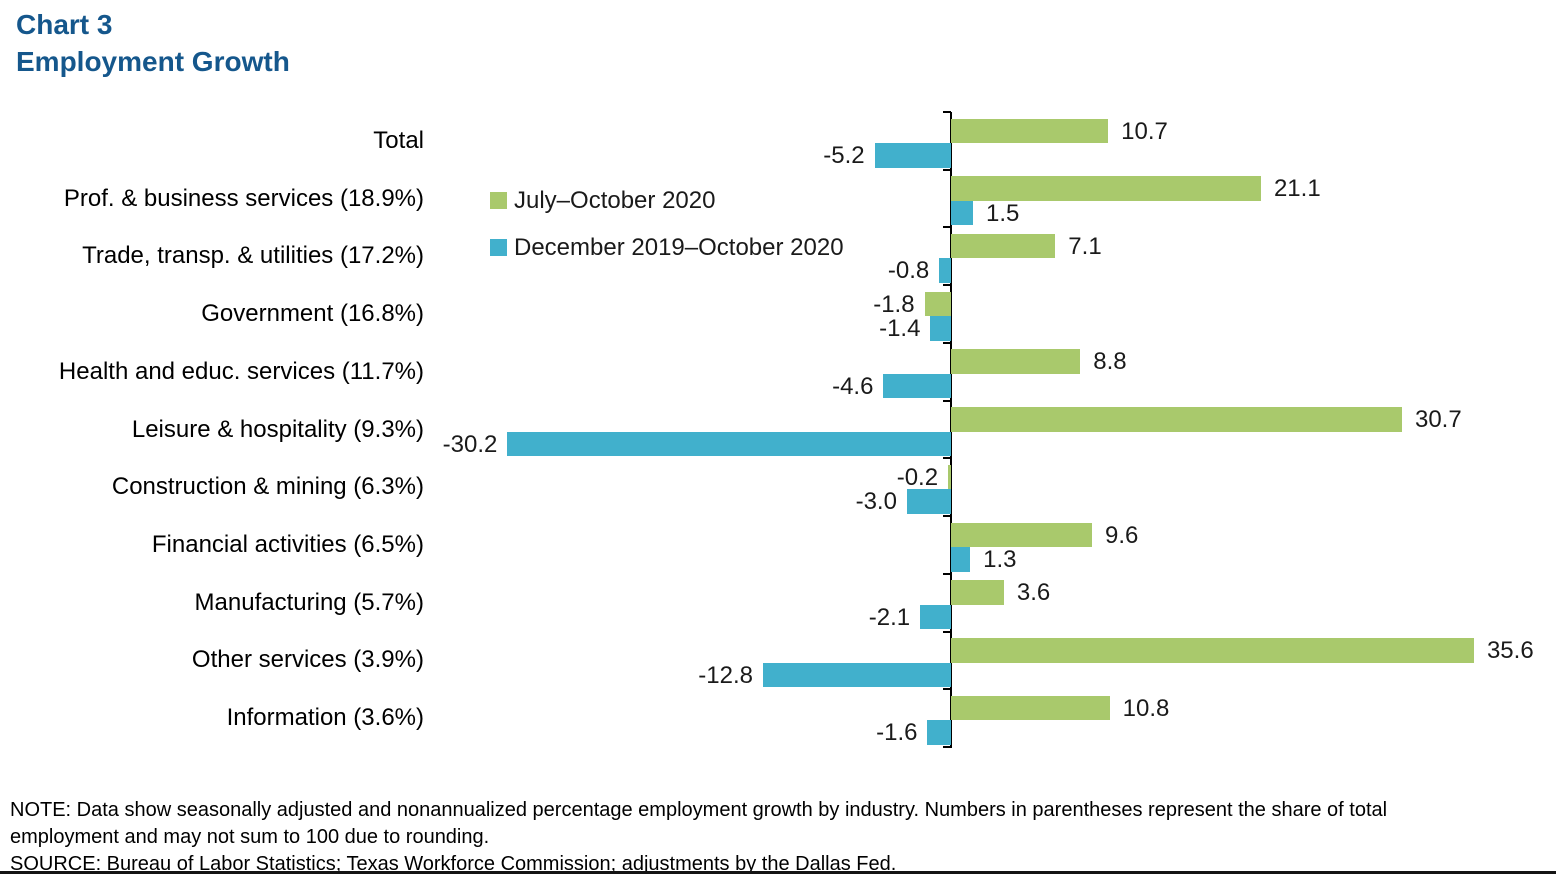  Describe the element at coordinates (325, 718) in the screenshot. I see `category-label: Information (3.6%)` at that location.